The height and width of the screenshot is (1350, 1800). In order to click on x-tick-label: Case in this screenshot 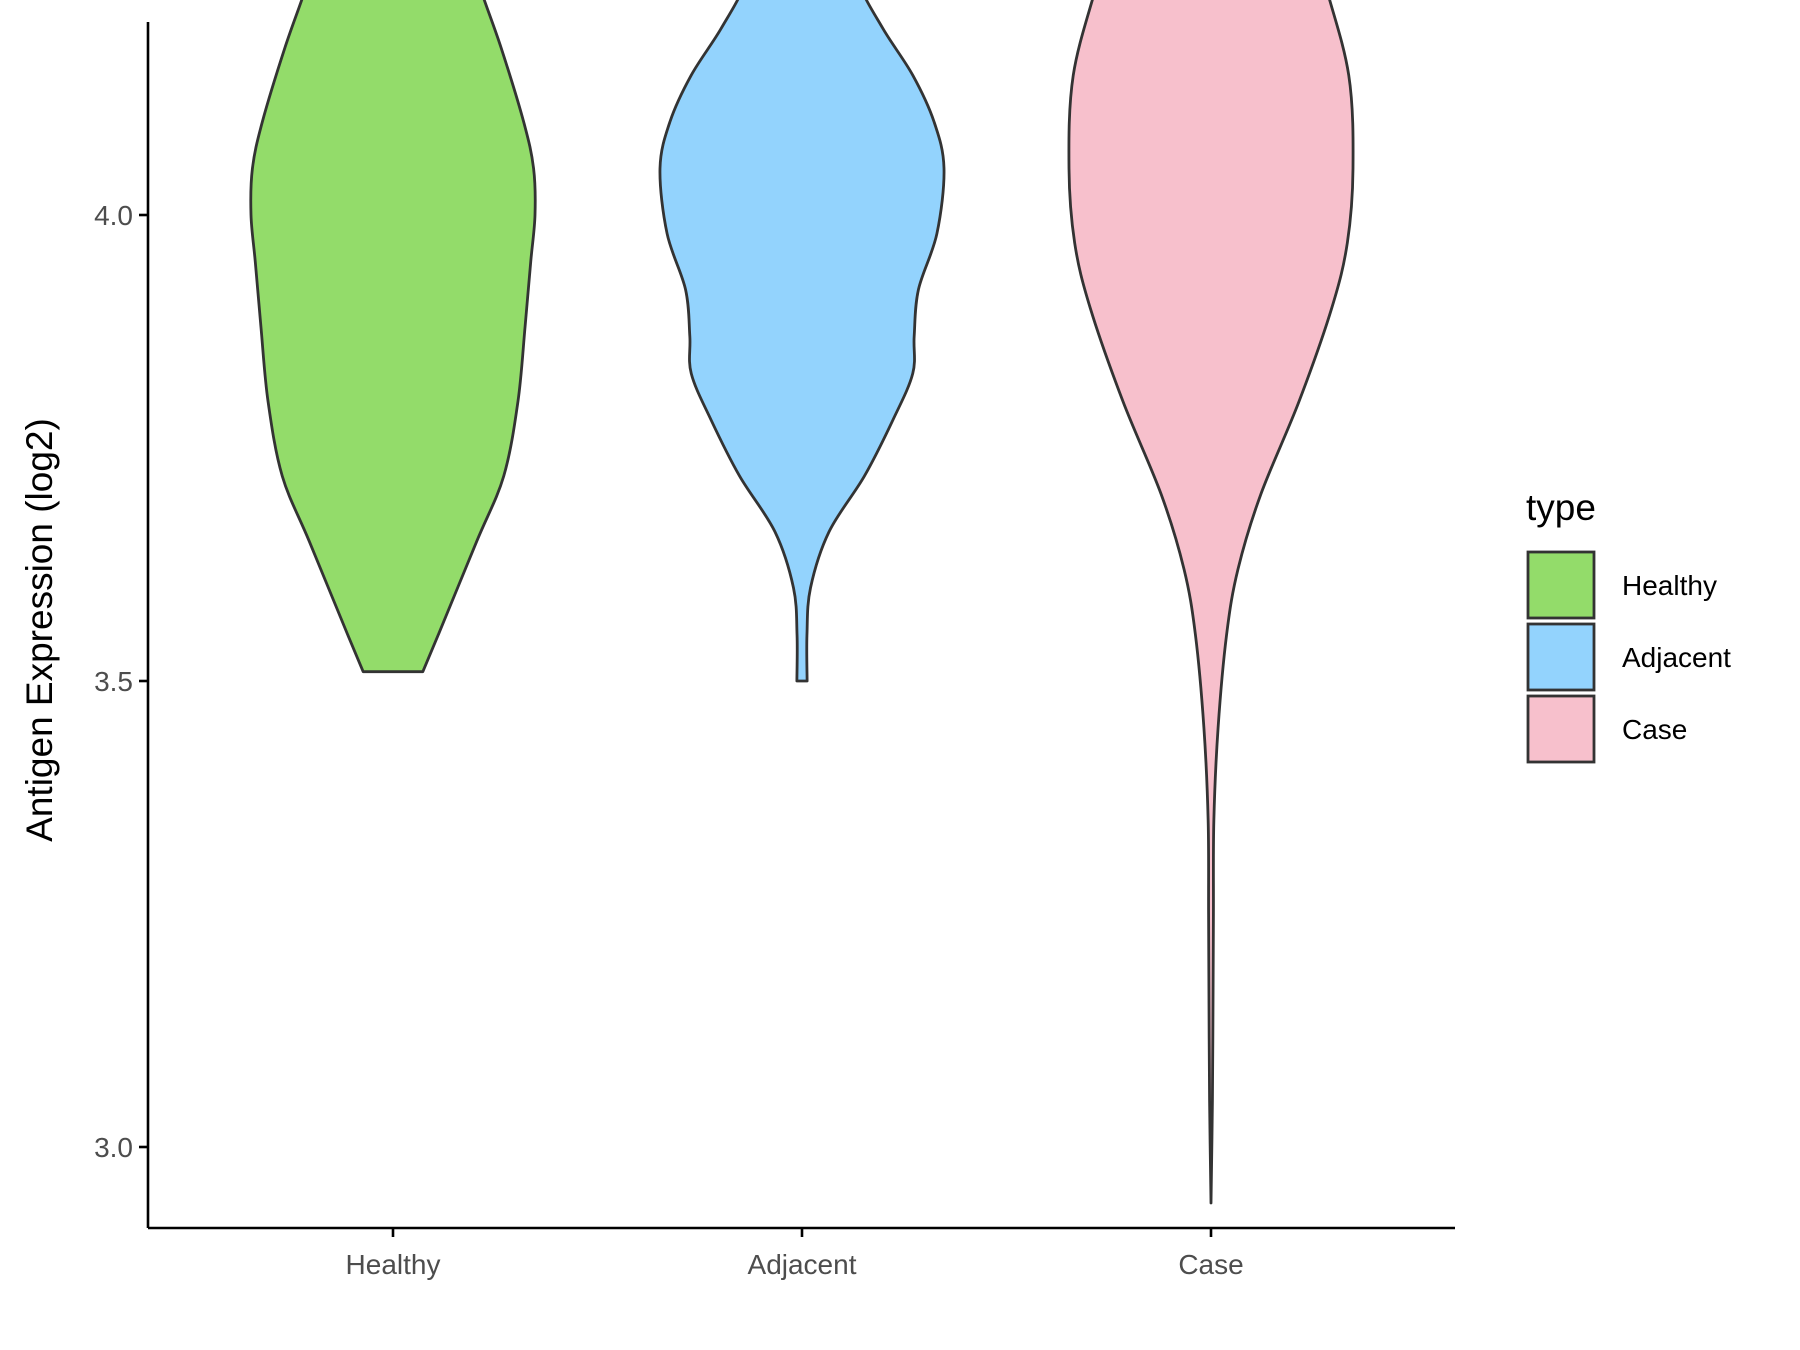, I will do `click(1210, 1264)`.